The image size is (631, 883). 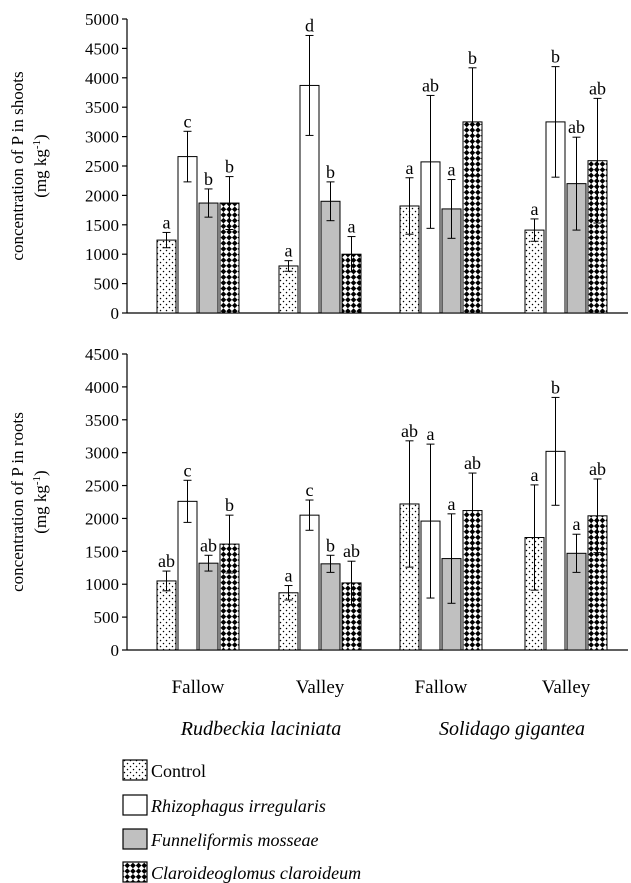 I want to click on species-label-solidago: Solidago gigantea, so click(x=512, y=729).